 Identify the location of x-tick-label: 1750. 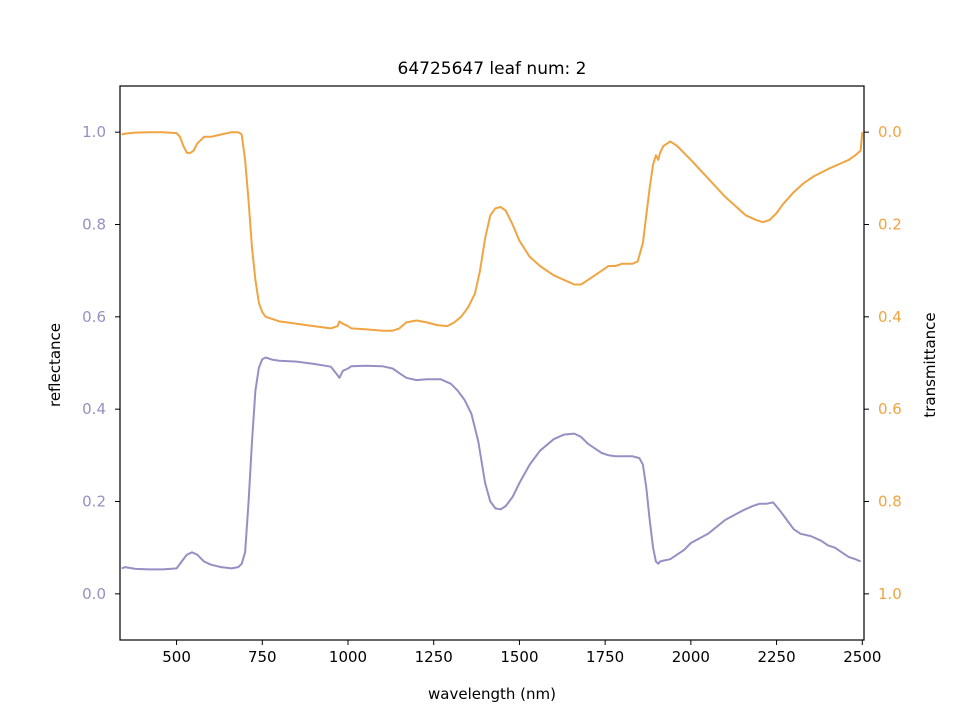
(605, 657).